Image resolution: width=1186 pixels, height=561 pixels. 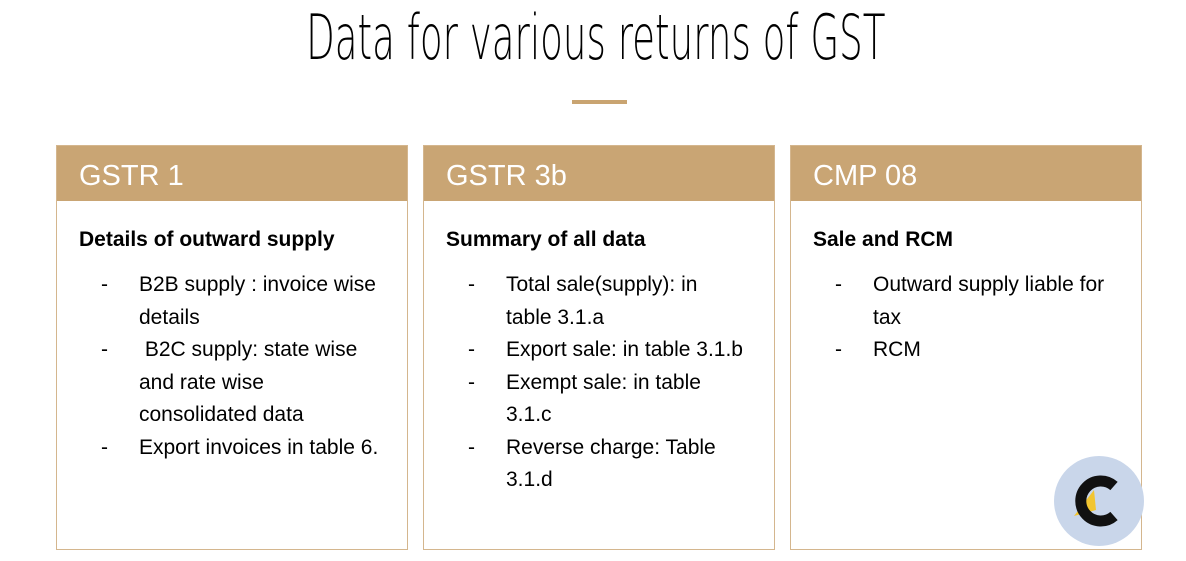 I want to click on page-title: Data for various returns of GST, so click(x=596, y=37).